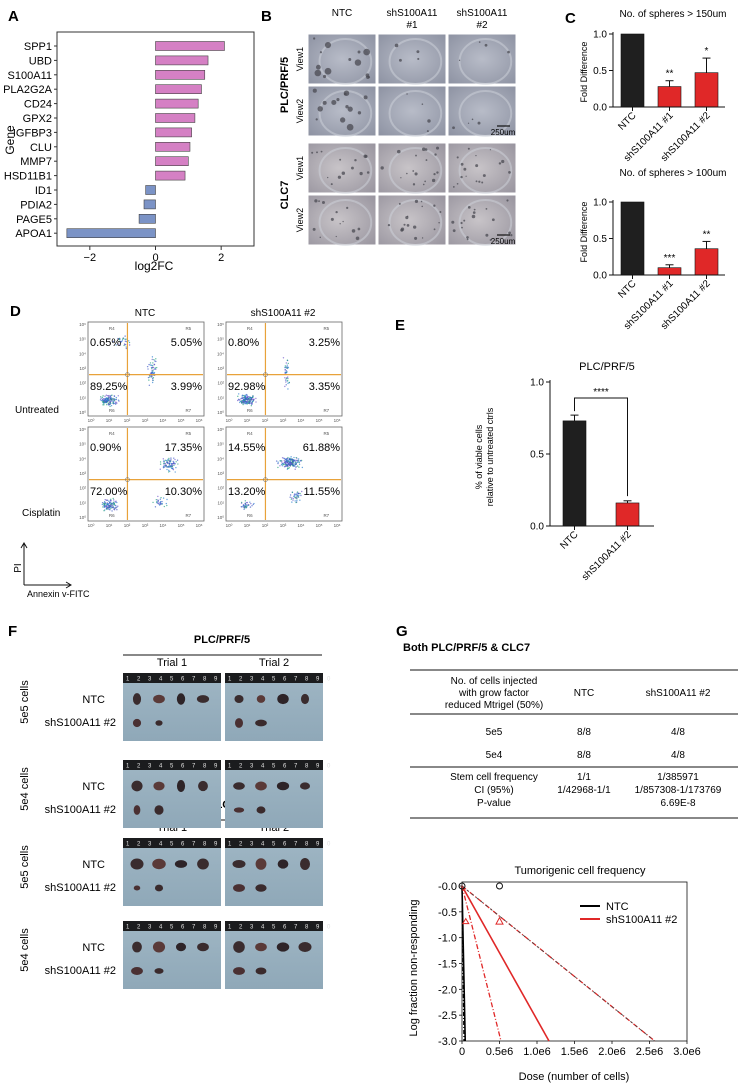 This screenshot has width=750, height=1087. Describe the element at coordinates (584, 777) in the screenshot. I see `stats-ntc-1: 1/1` at that location.